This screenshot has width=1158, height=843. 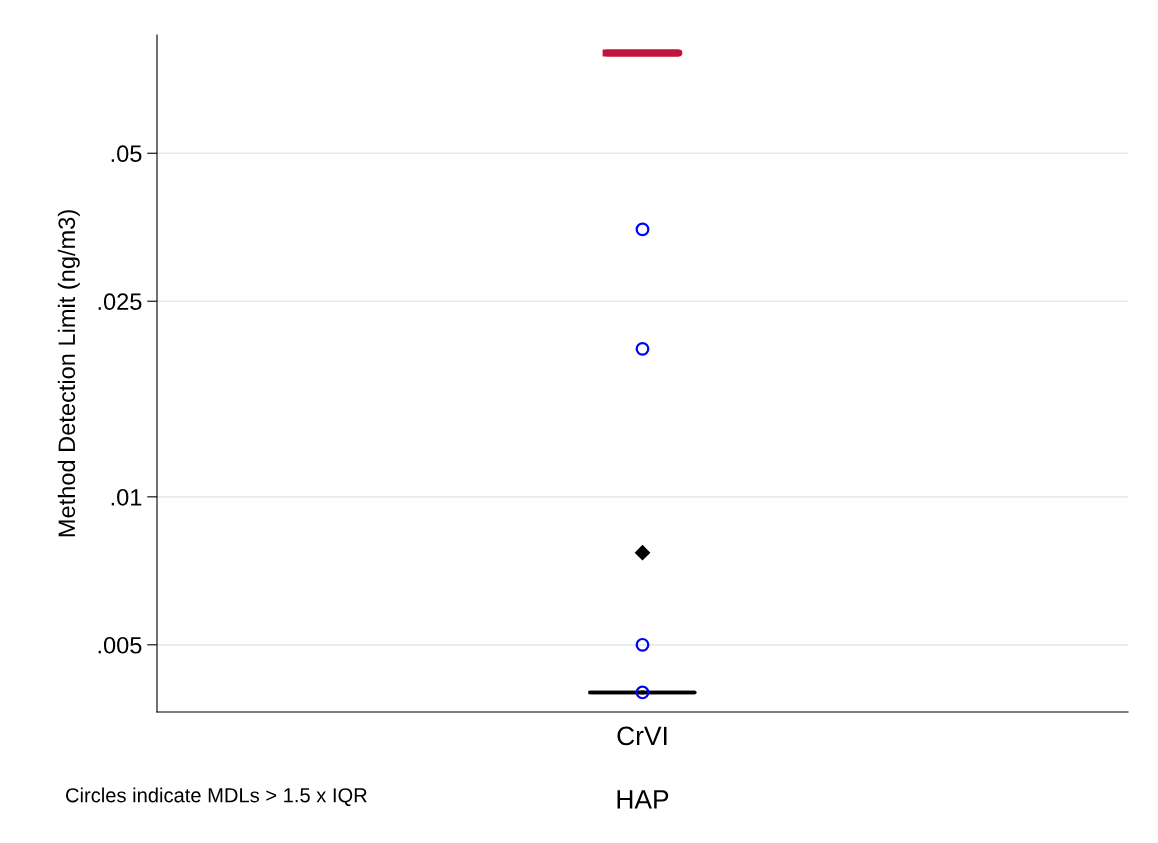 I want to click on y-tick-label: .025, so click(x=120, y=302).